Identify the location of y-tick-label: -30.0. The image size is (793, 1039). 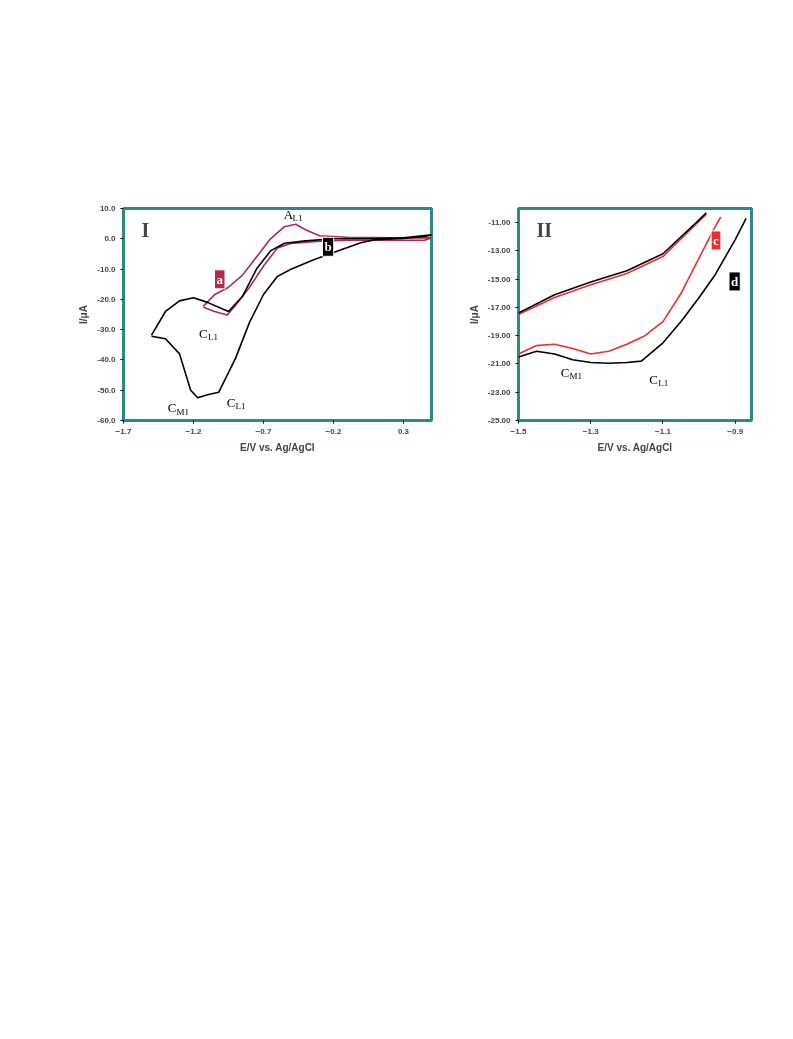
(107, 330).